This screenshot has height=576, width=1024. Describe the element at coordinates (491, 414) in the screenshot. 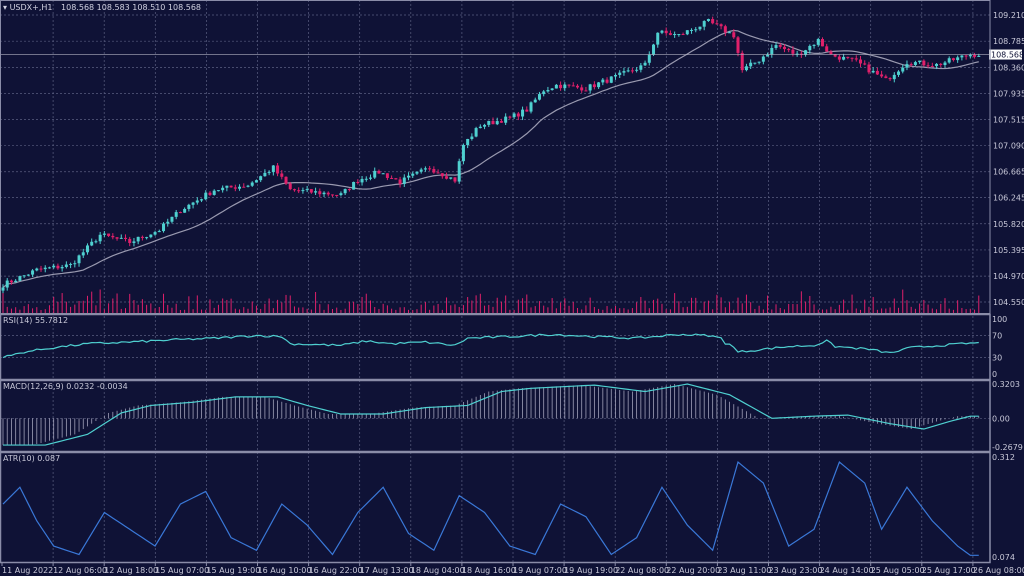

I see `macd-line` at that location.